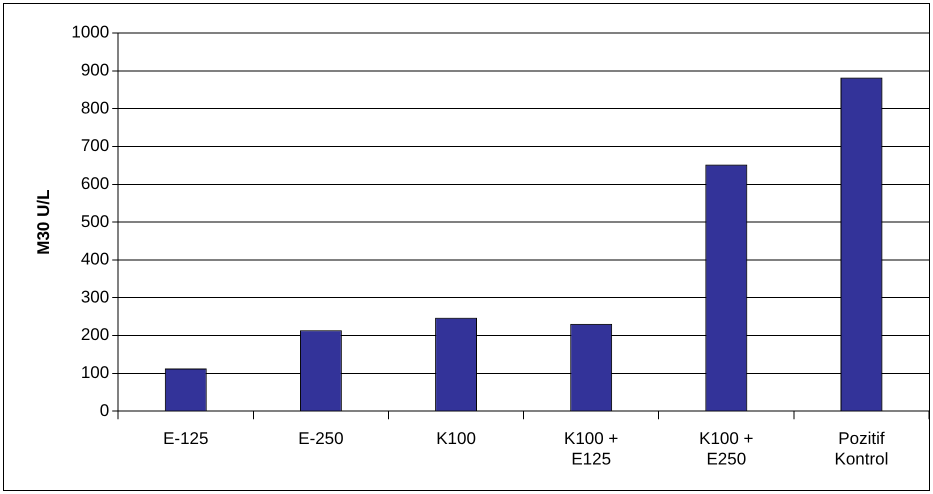  Describe the element at coordinates (726, 448) in the screenshot. I see `x-tick-label: K100 + E250` at that location.